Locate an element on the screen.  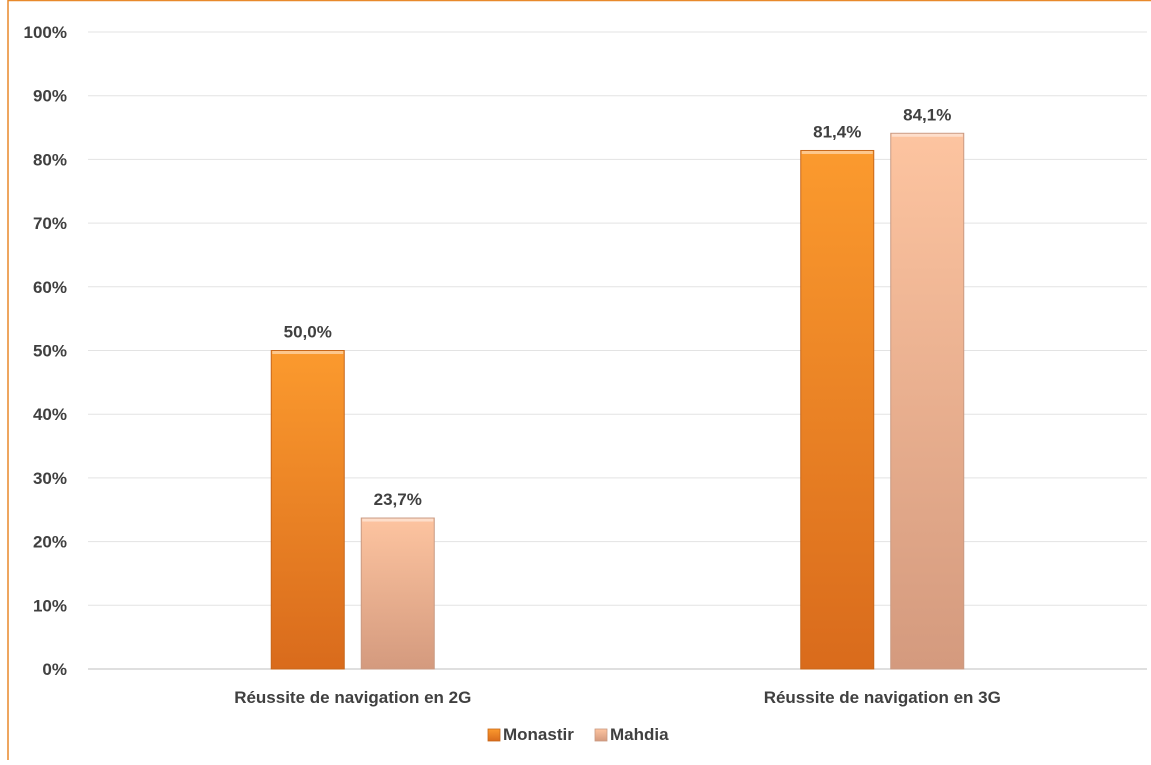
legend-swatch-monastir is located at coordinates (494, 735).